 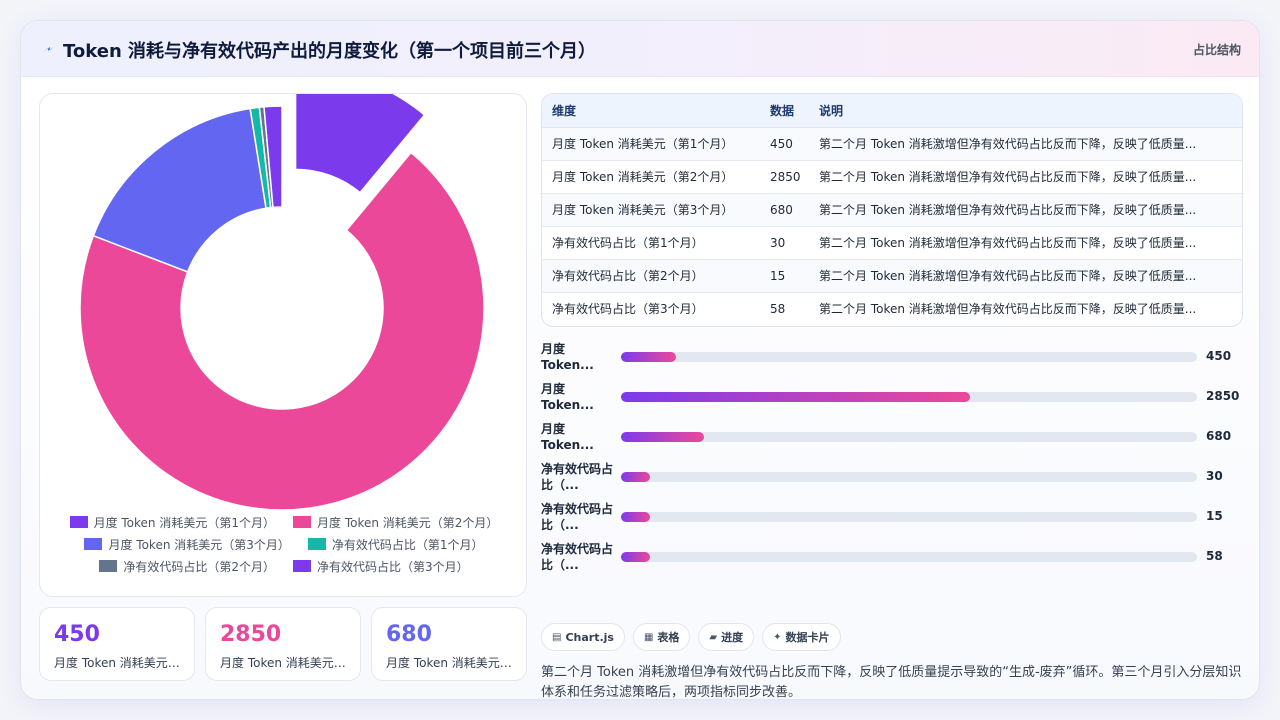 What do you see at coordinates (784, 177) in the screenshot?
I see `table-cell: 2850` at bounding box center [784, 177].